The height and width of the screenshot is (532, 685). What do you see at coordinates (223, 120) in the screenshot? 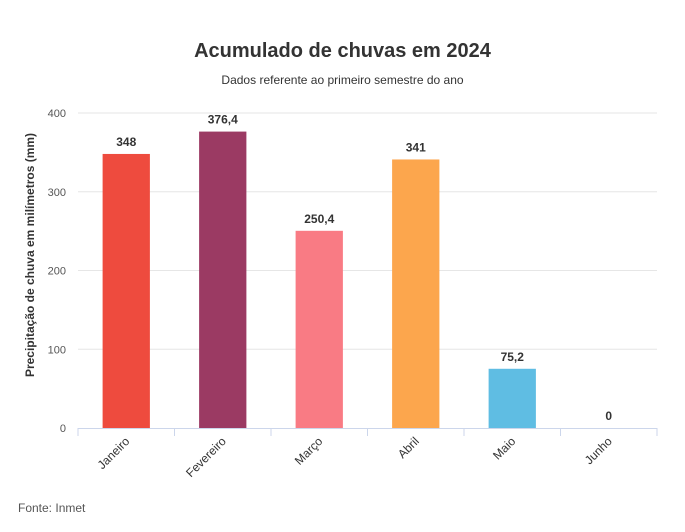
I see `data-label: 376,4` at bounding box center [223, 120].